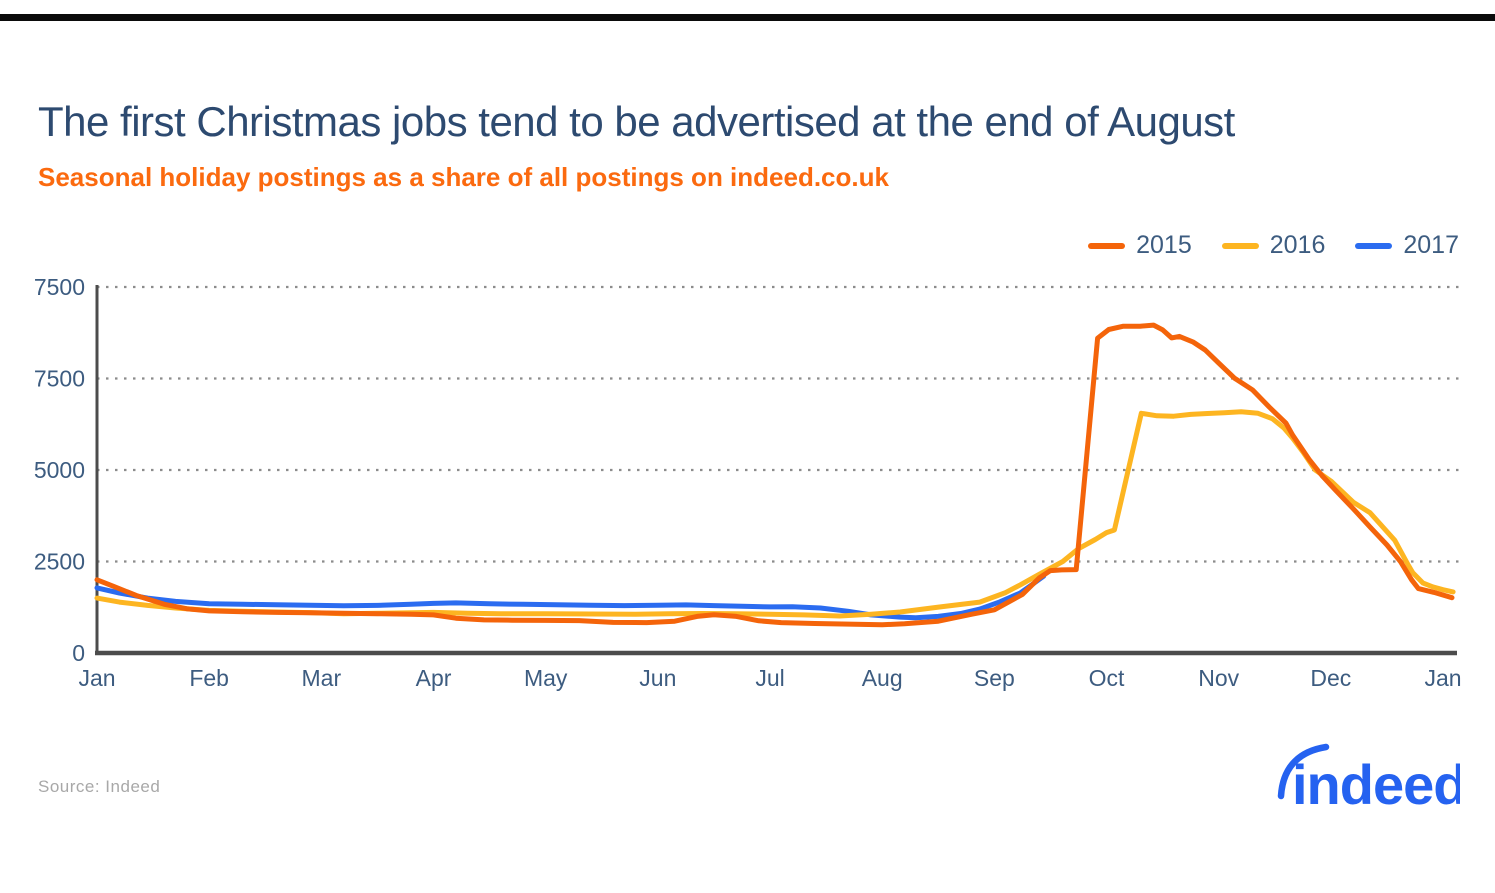  What do you see at coordinates (1303, 771) in the screenshot?
I see `indeed-logo-swoosh-icon` at bounding box center [1303, 771].